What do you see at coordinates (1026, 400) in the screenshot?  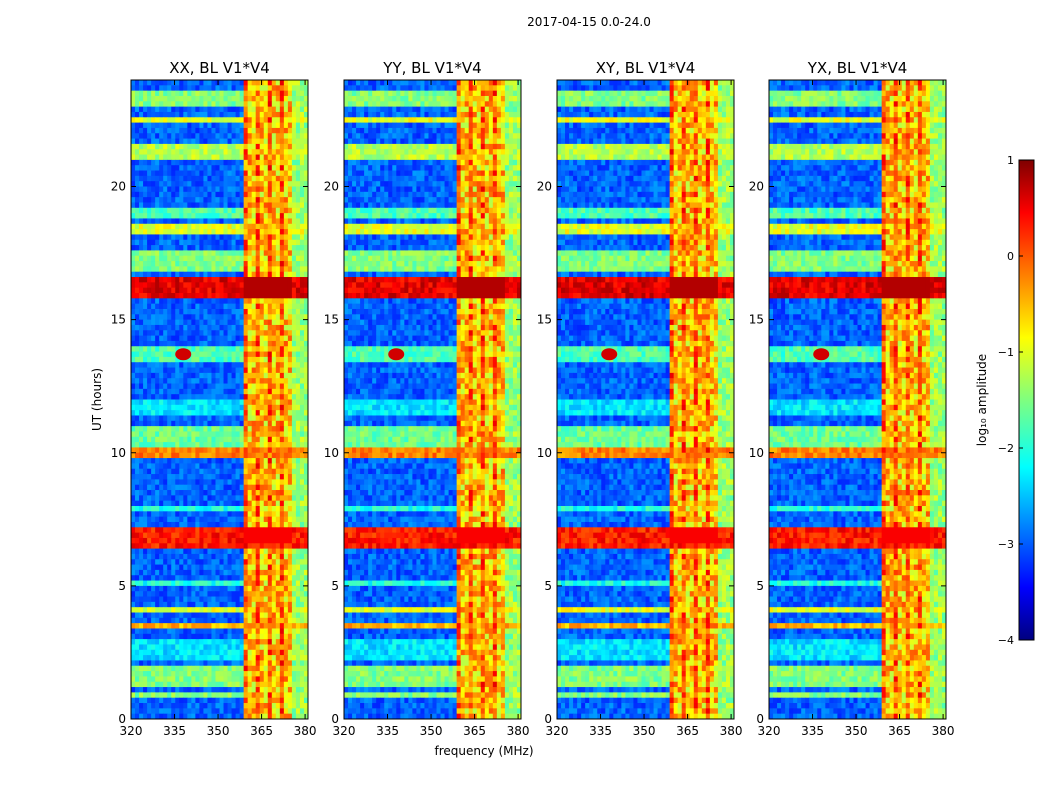 I see `colorbar-gradient` at bounding box center [1026, 400].